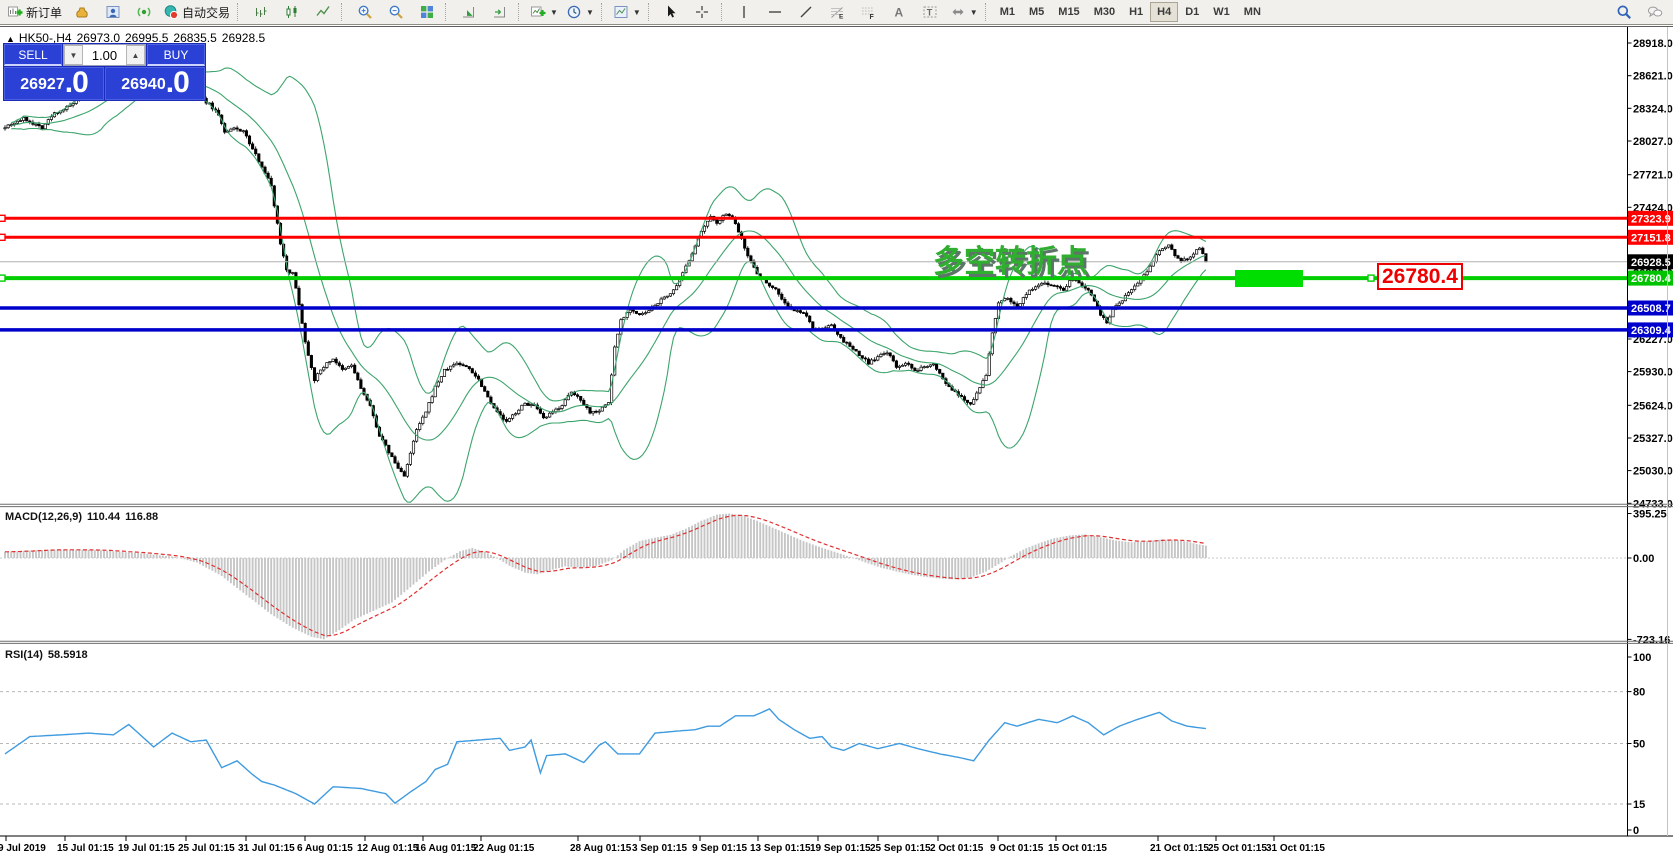 The height and width of the screenshot is (857, 1673). I want to click on buy-button: BUY, so click(176, 55).